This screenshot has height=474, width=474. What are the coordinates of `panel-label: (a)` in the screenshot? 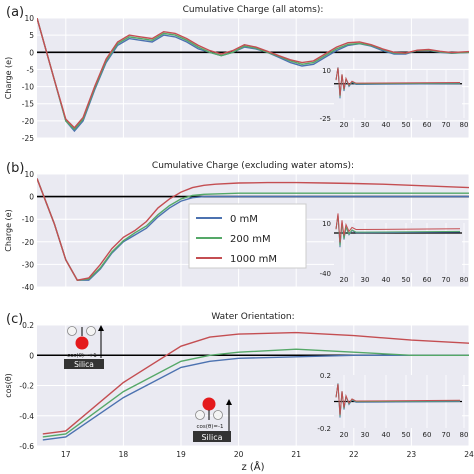 It's located at (15, 12).